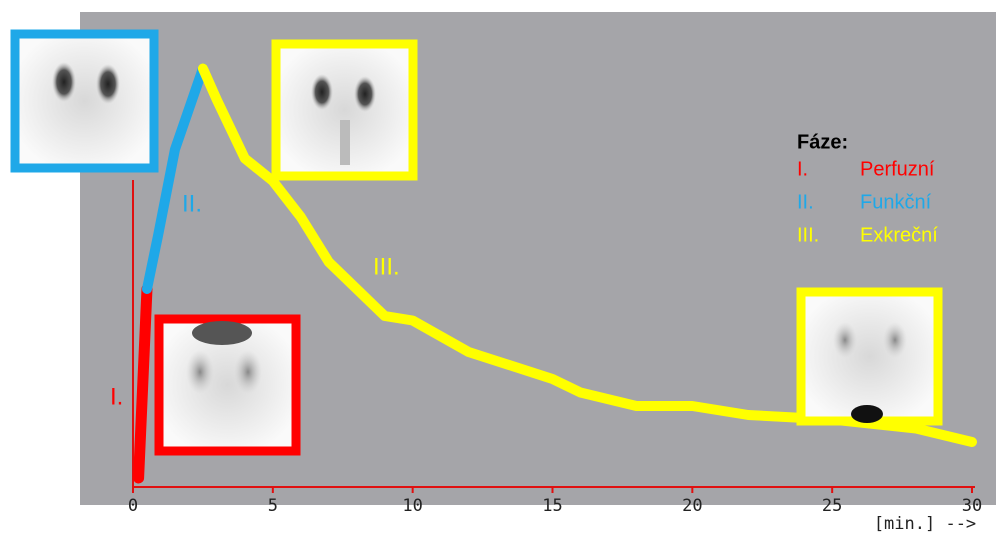 The image size is (996, 541). Describe the element at coordinates (344, 110) in the screenshot. I see `scan-excretory-early` at that location.